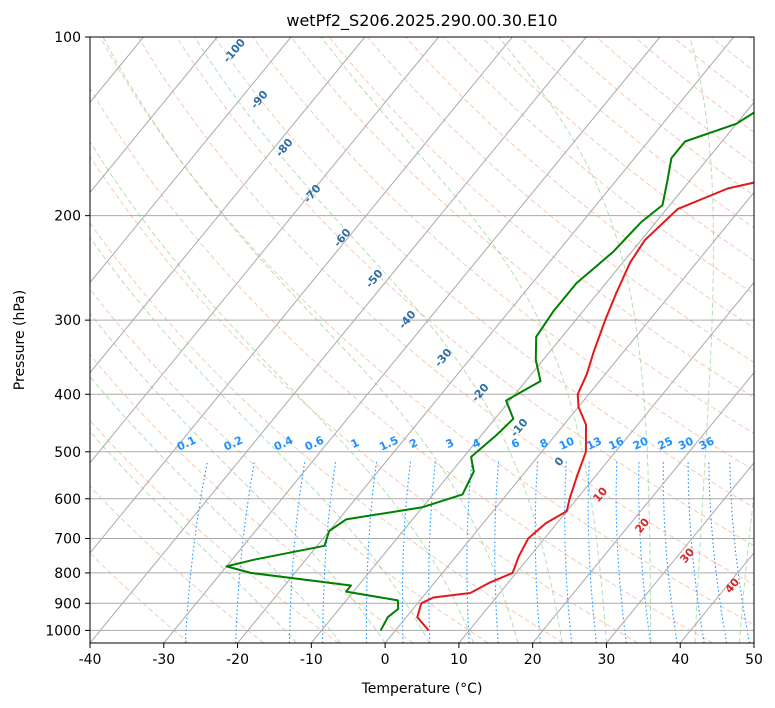  What do you see at coordinates (67, 217) in the screenshot?
I see `y-tick-label: 200` at bounding box center [67, 217].